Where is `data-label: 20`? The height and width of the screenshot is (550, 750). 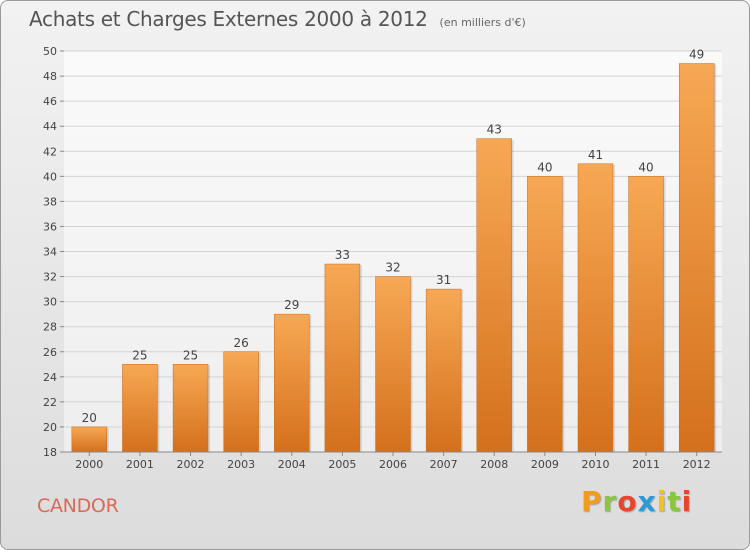 data-label: 20 is located at coordinates (89, 418).